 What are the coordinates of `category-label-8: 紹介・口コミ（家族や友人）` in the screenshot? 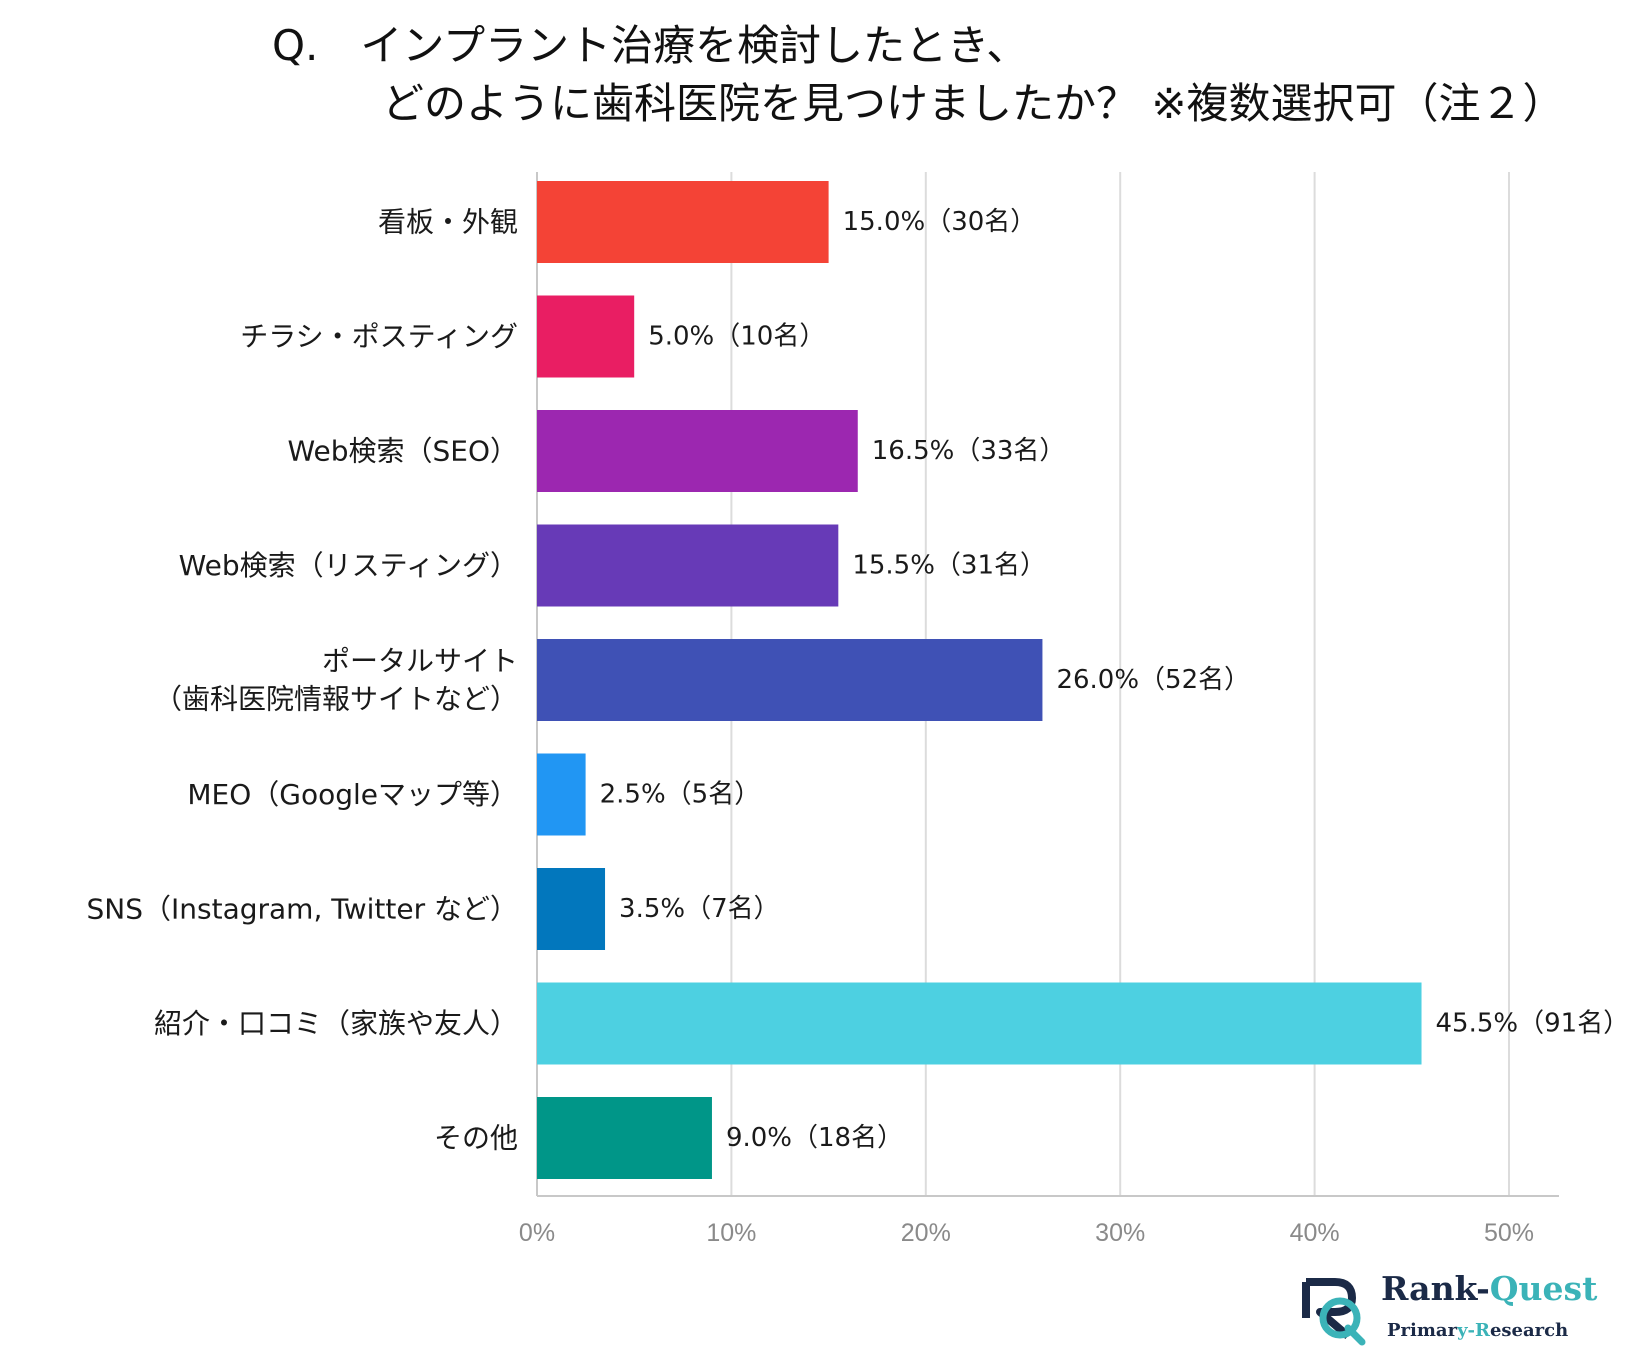 It's located at (336, 1023).